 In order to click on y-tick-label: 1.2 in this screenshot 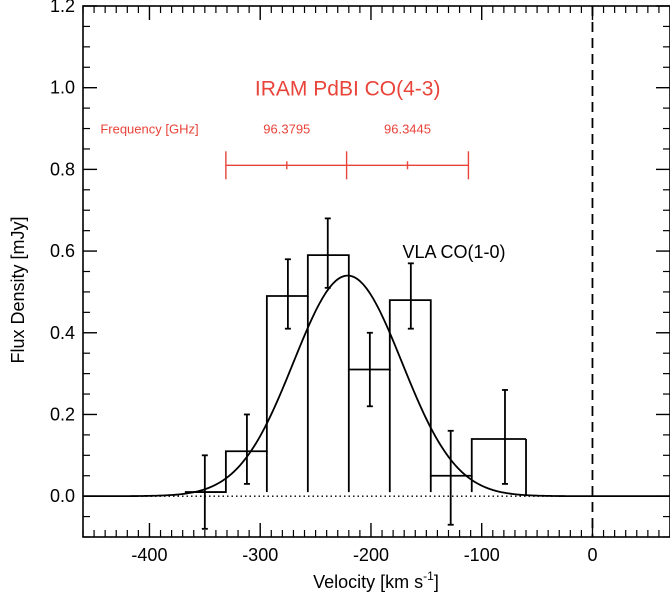, I will do `click(62, 8)`.